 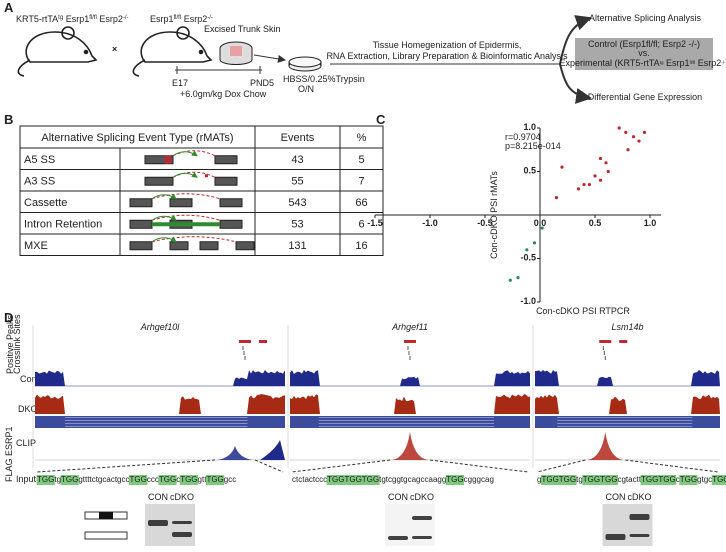 What do you see at coordinates (297, 181) in the screenshot?
I see `table-cell: 55` at bounding box center [297, 181].